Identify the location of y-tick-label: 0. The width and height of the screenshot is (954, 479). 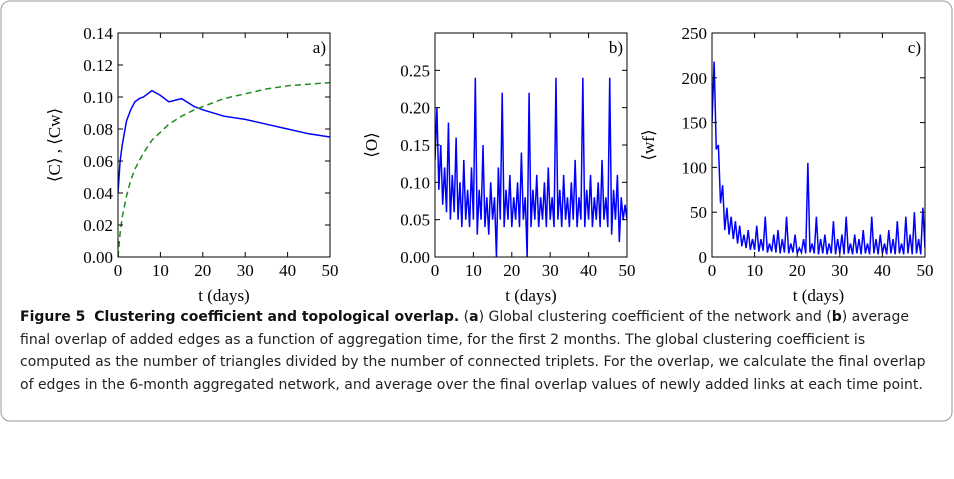
(703, 257).